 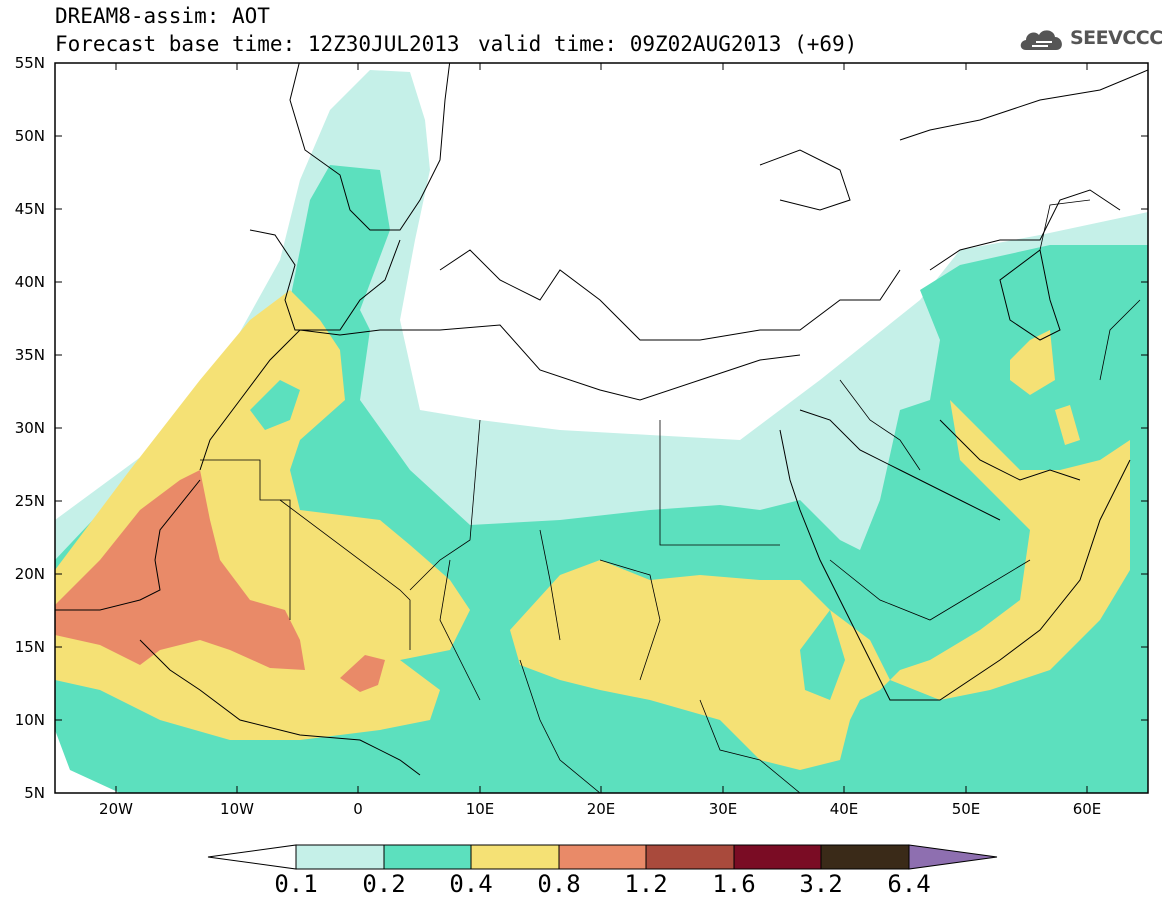 What do you see at coordinates (237, 809) in the screenshot?
I see `lon-label: 10W` at bounding box center [237, 809].